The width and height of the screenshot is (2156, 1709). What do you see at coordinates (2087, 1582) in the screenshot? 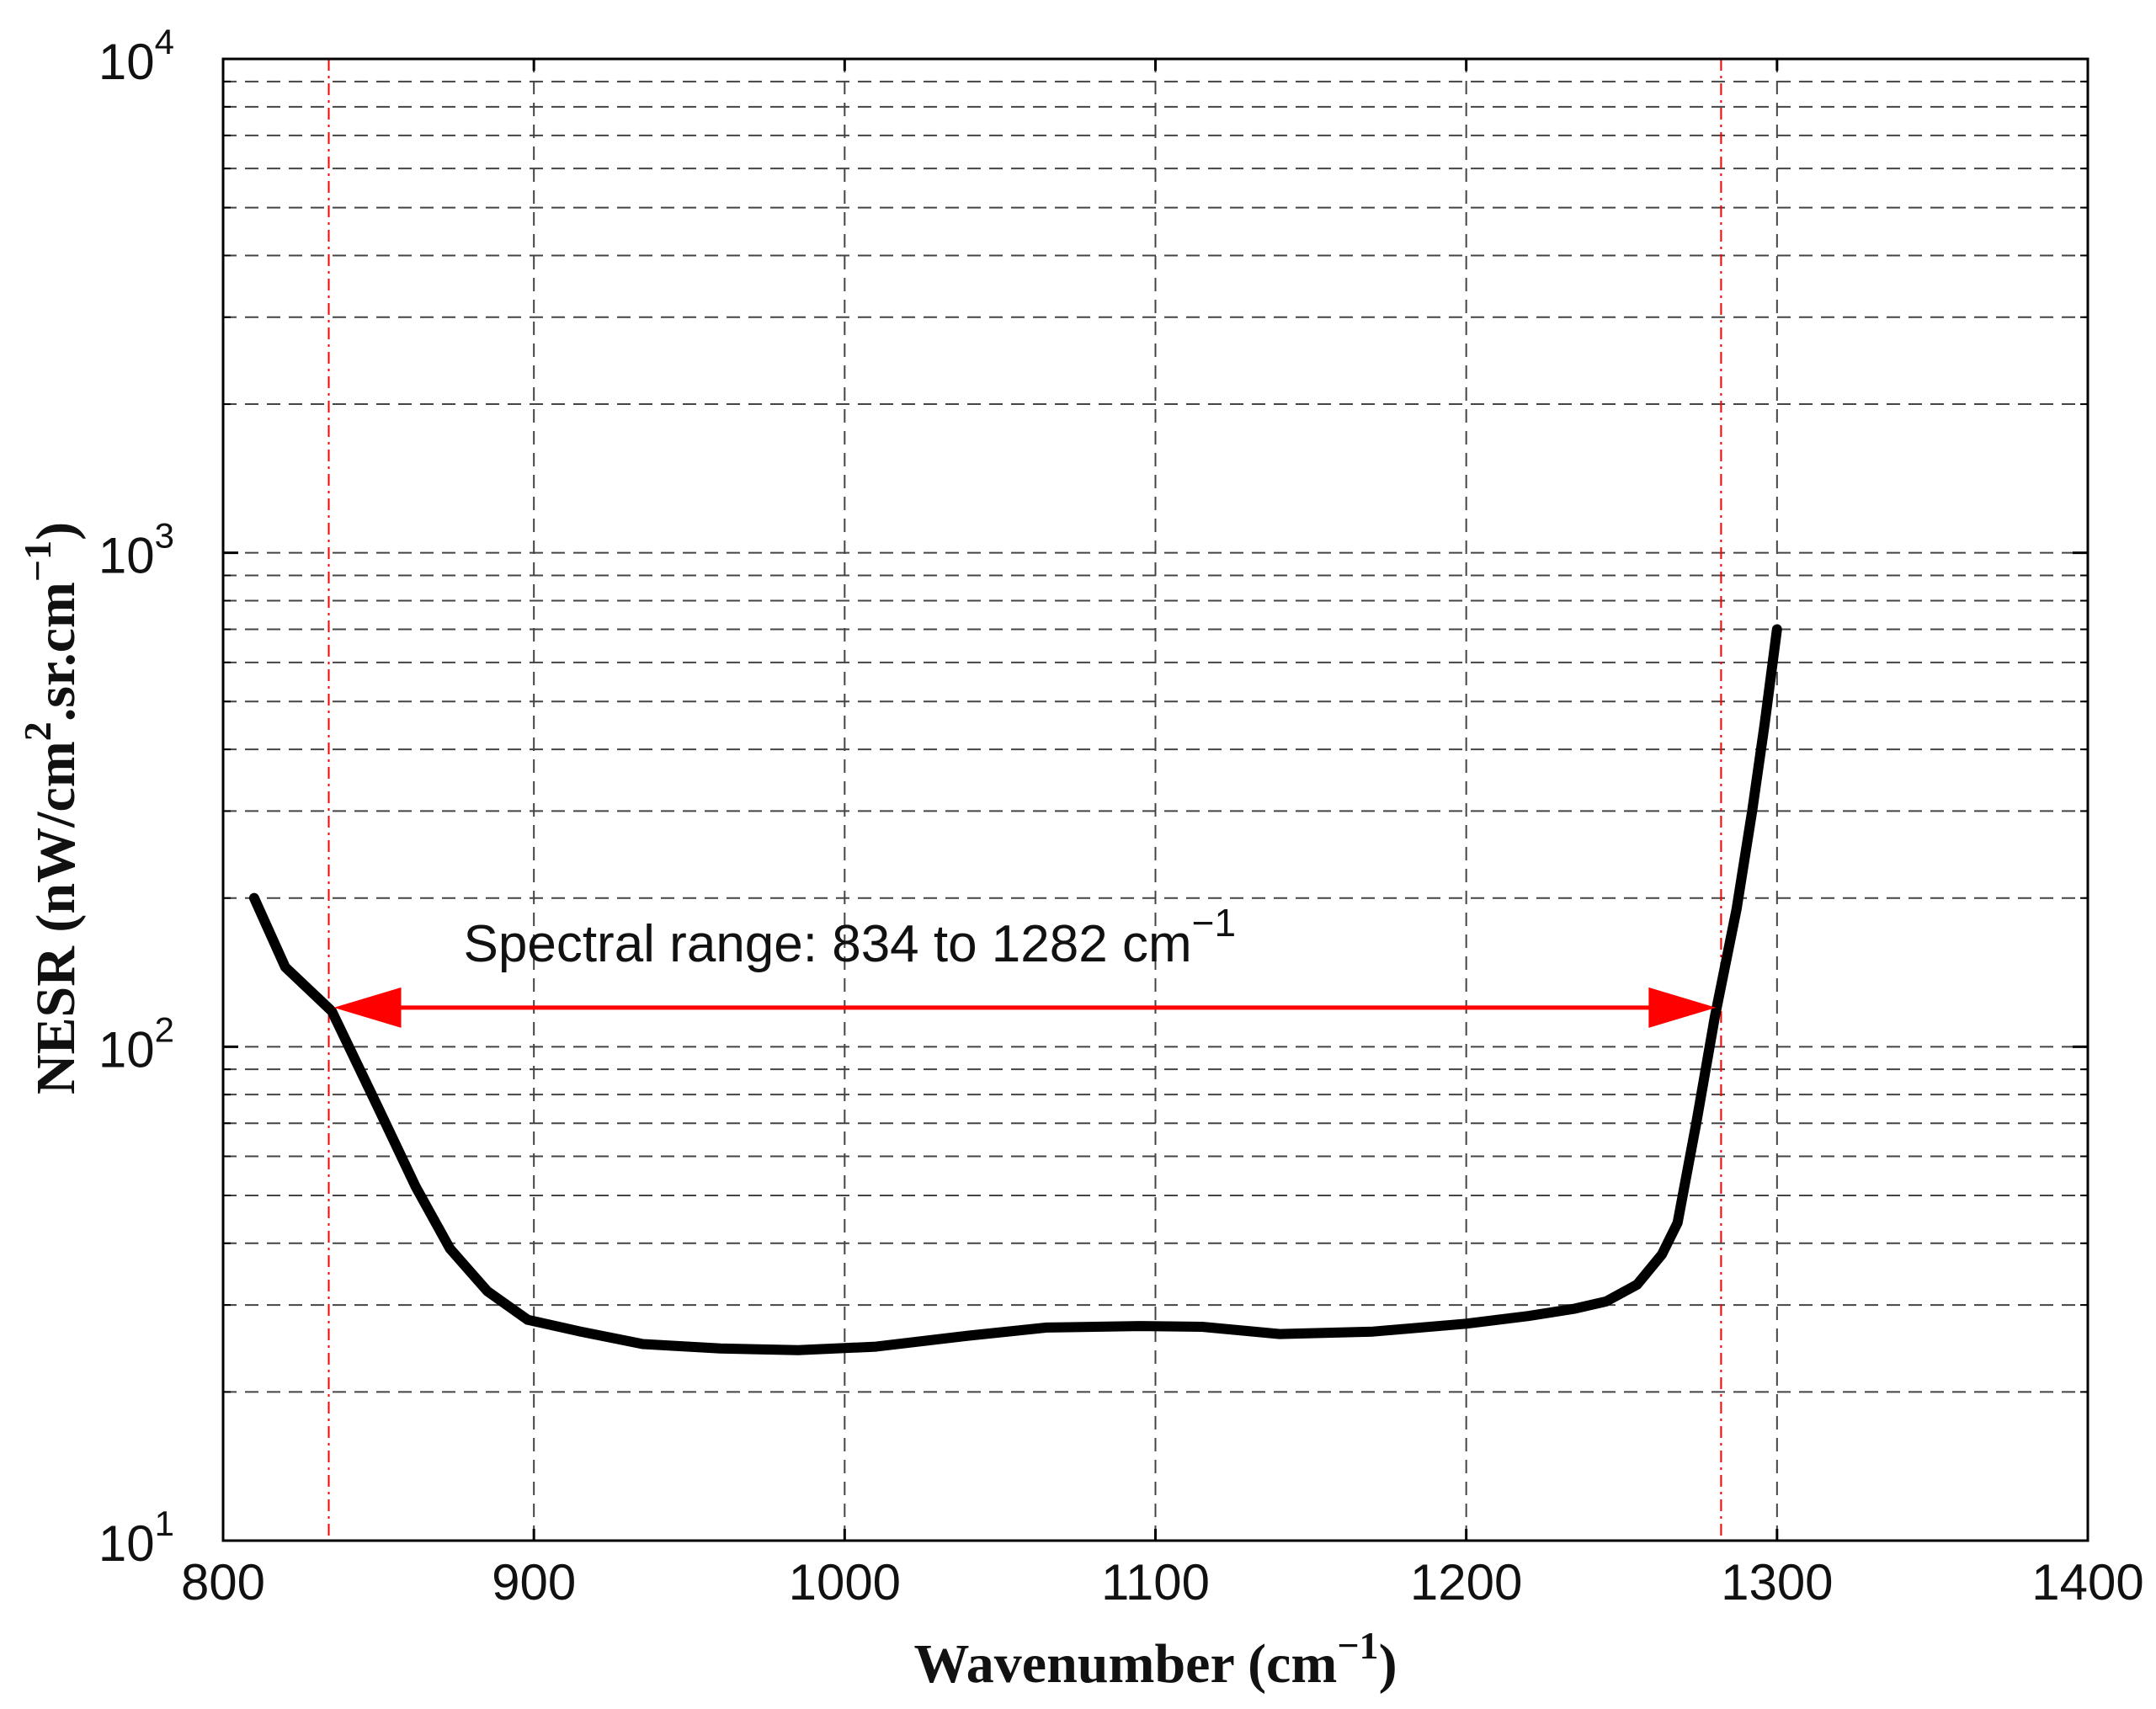
I see `x-tick-label: 1400` at bounding box center [2087, 1582].